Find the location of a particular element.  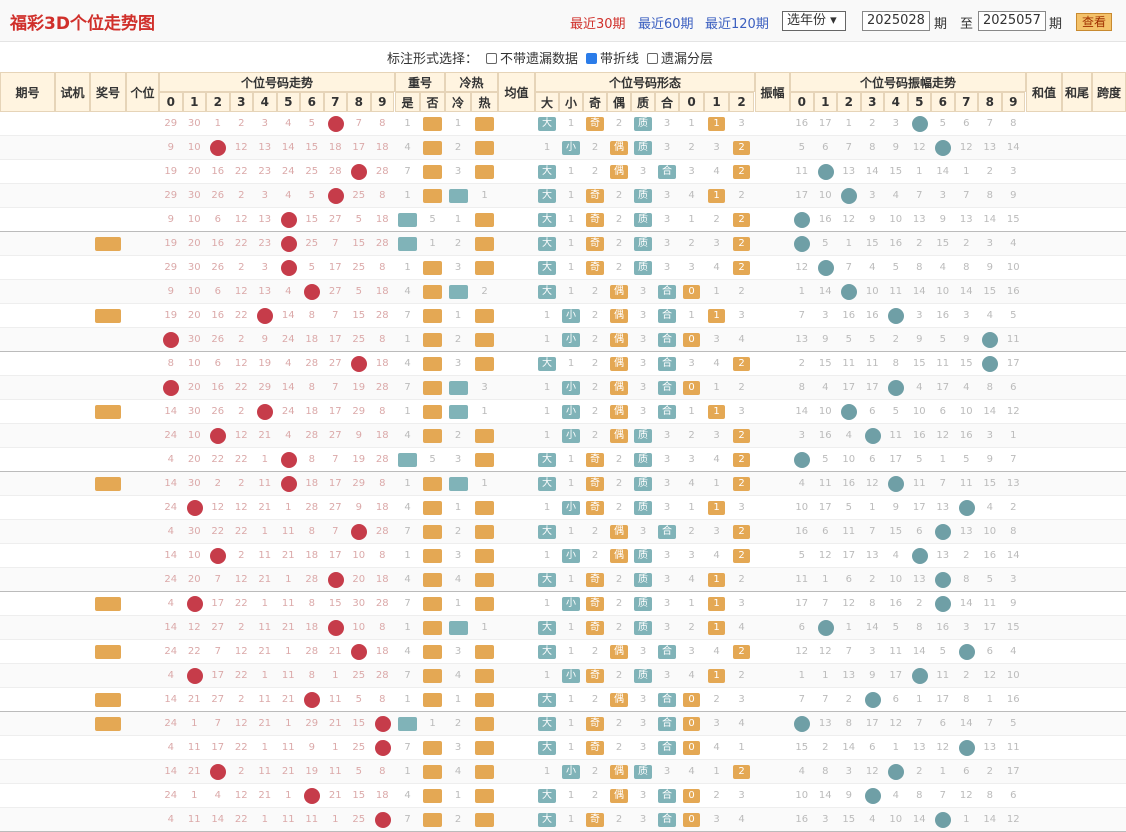

missing-count: 29 is located at coordinates (312, 723).